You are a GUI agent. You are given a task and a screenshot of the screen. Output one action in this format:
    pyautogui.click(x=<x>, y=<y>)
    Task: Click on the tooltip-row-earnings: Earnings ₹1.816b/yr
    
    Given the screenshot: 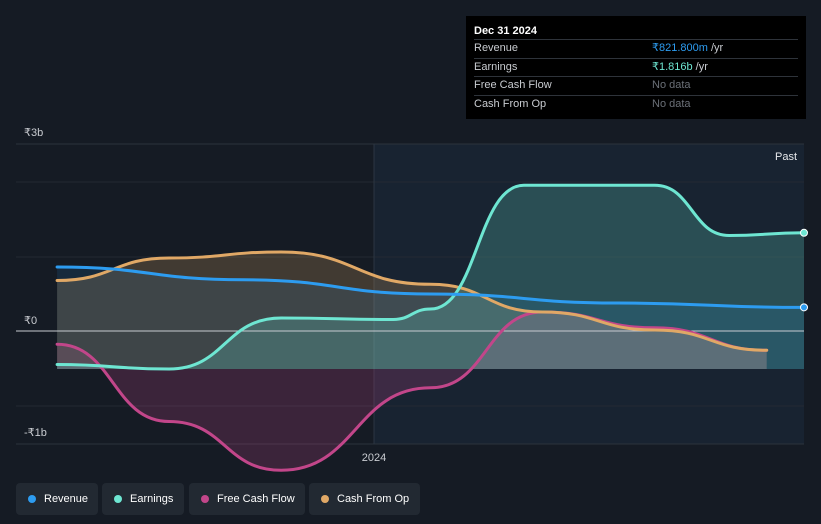 What is the action you would take?
    pyautogui.click(x=636, y=67)
    